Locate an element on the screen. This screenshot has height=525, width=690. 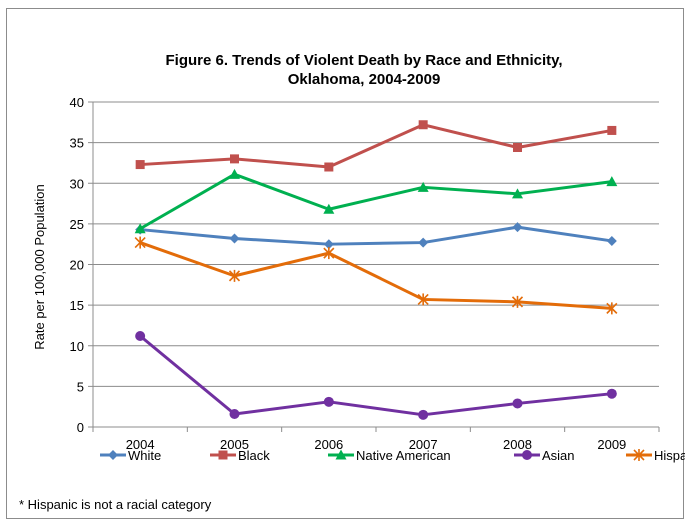
series-black is located at coordinates (376, 146).